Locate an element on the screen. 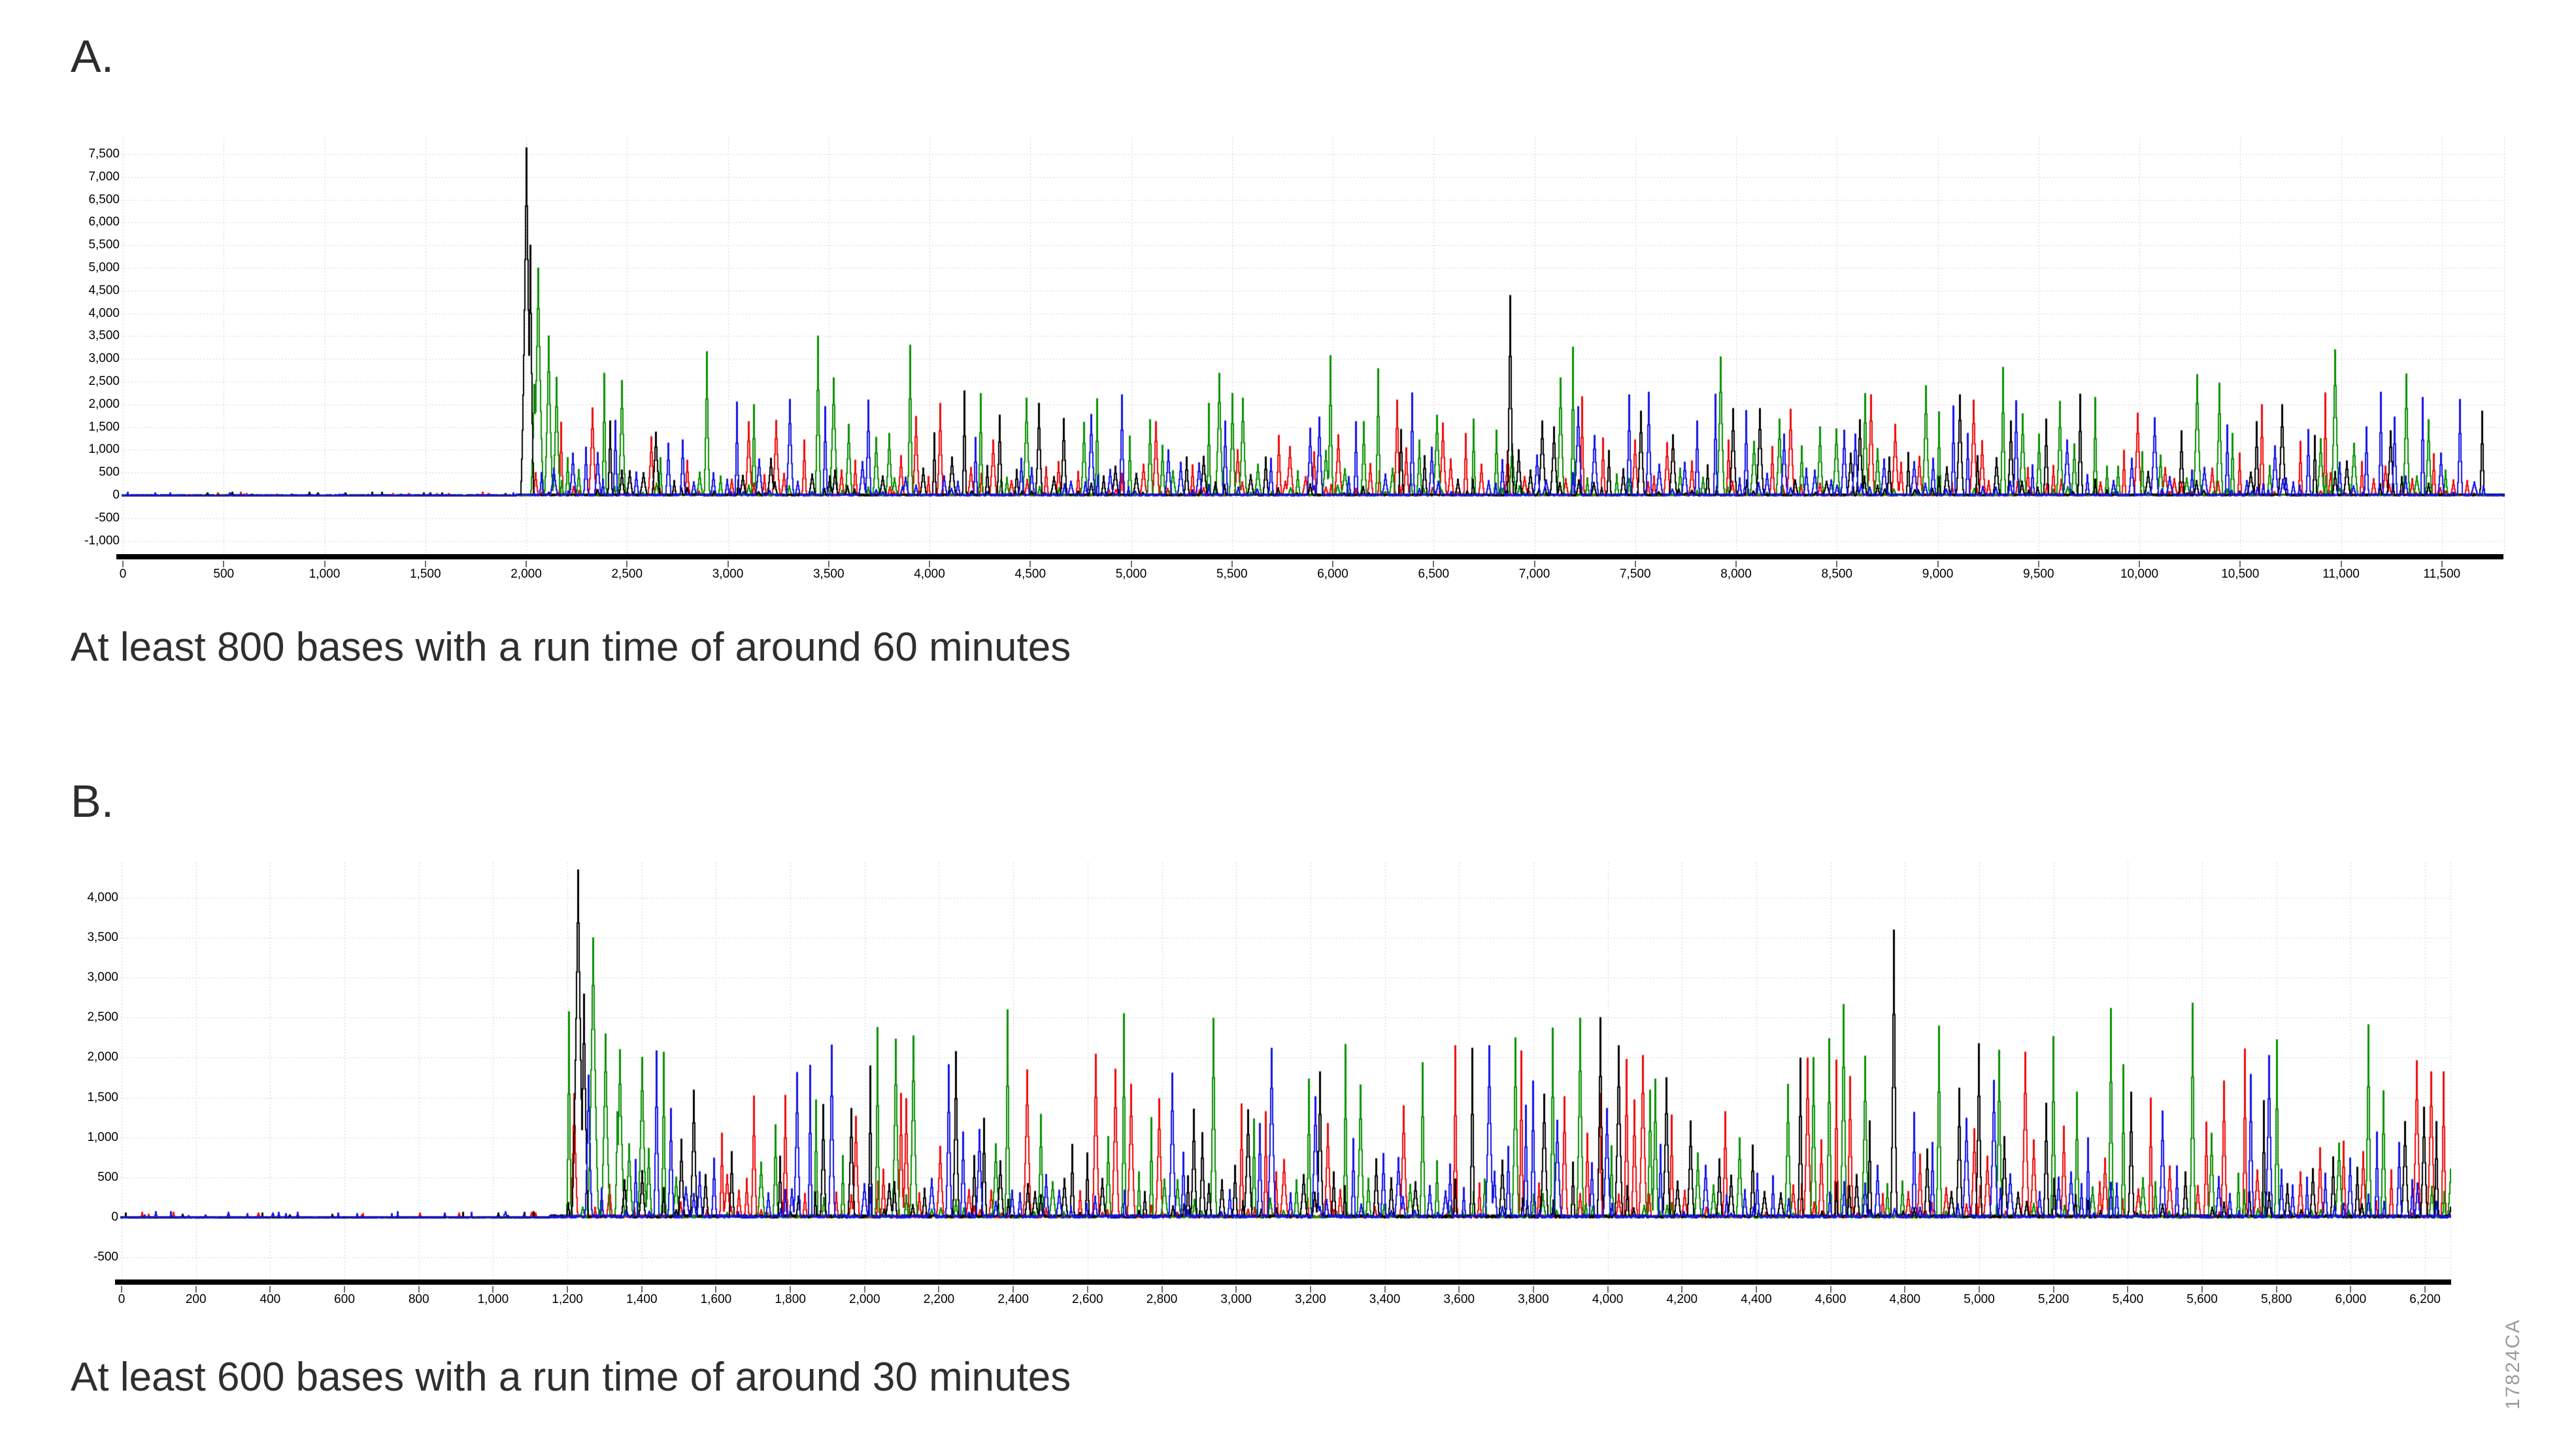 The width and height of the screenshot is (2576, 1452). y-tick-label: 5,000 is located at coordinates (104, 267).